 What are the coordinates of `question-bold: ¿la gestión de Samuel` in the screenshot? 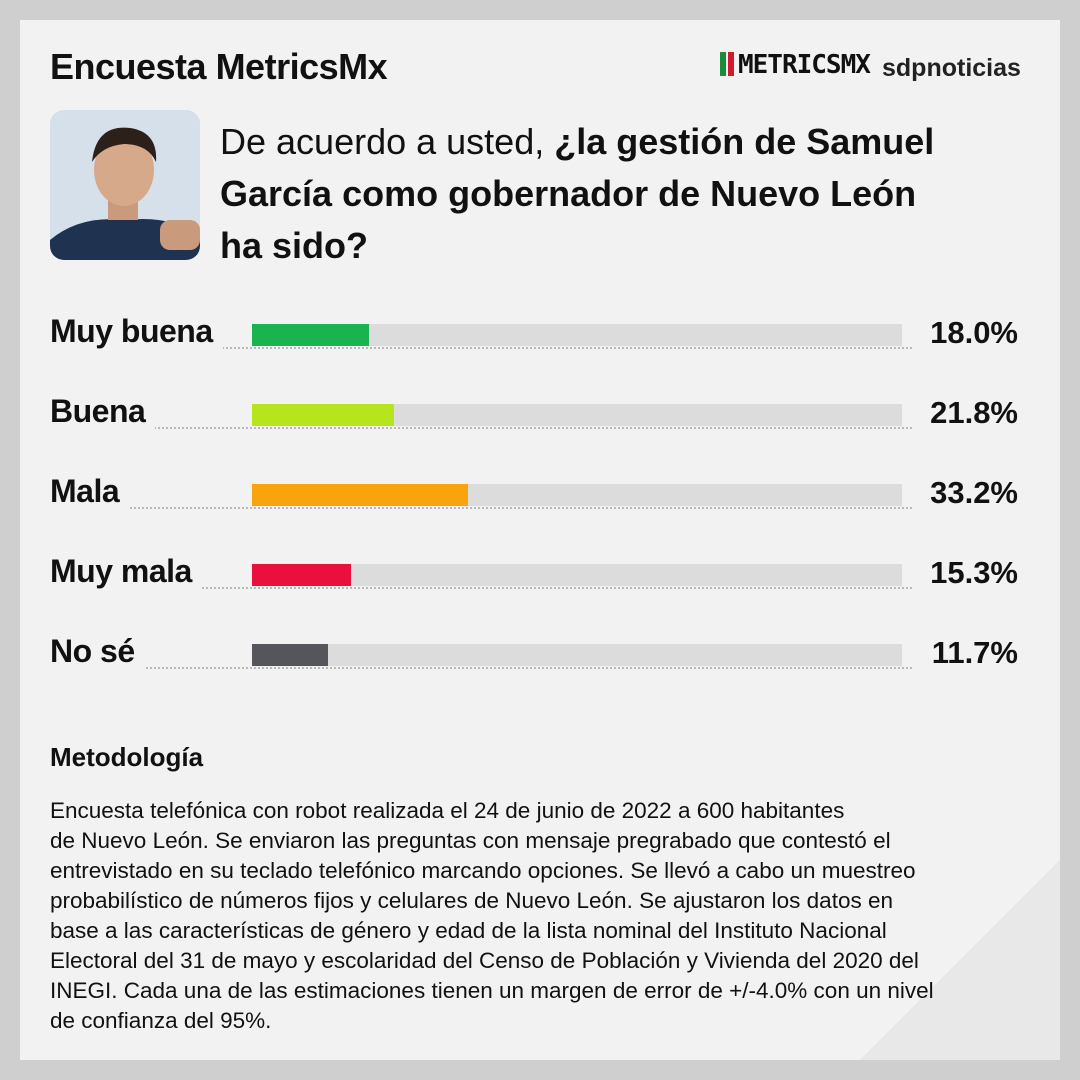 It's located at (744, 141).